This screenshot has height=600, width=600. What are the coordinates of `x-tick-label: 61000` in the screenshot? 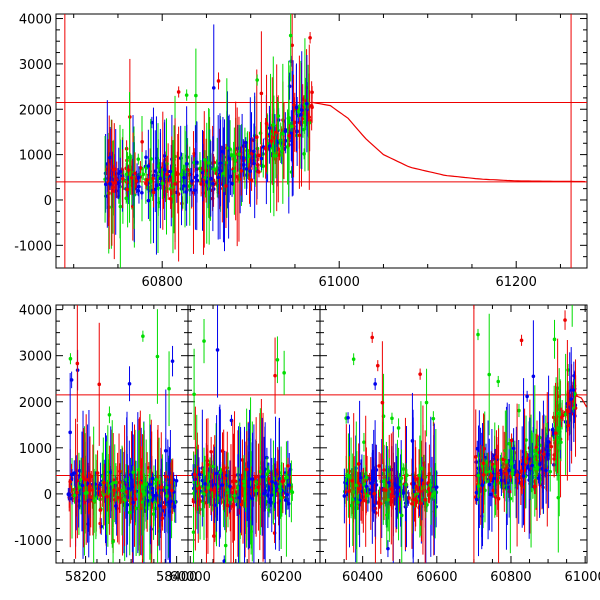 It's located at (339, 282).